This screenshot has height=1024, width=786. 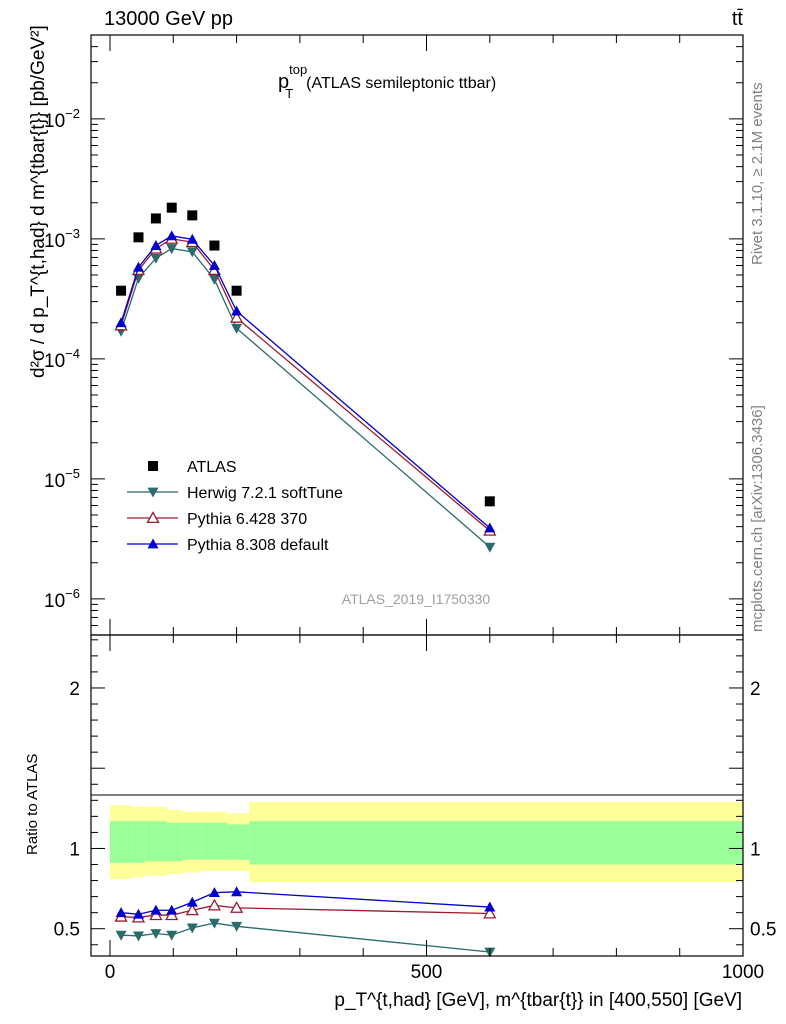 I want to click on ratio-uncertainty-bands, so click(x=426, y=842).